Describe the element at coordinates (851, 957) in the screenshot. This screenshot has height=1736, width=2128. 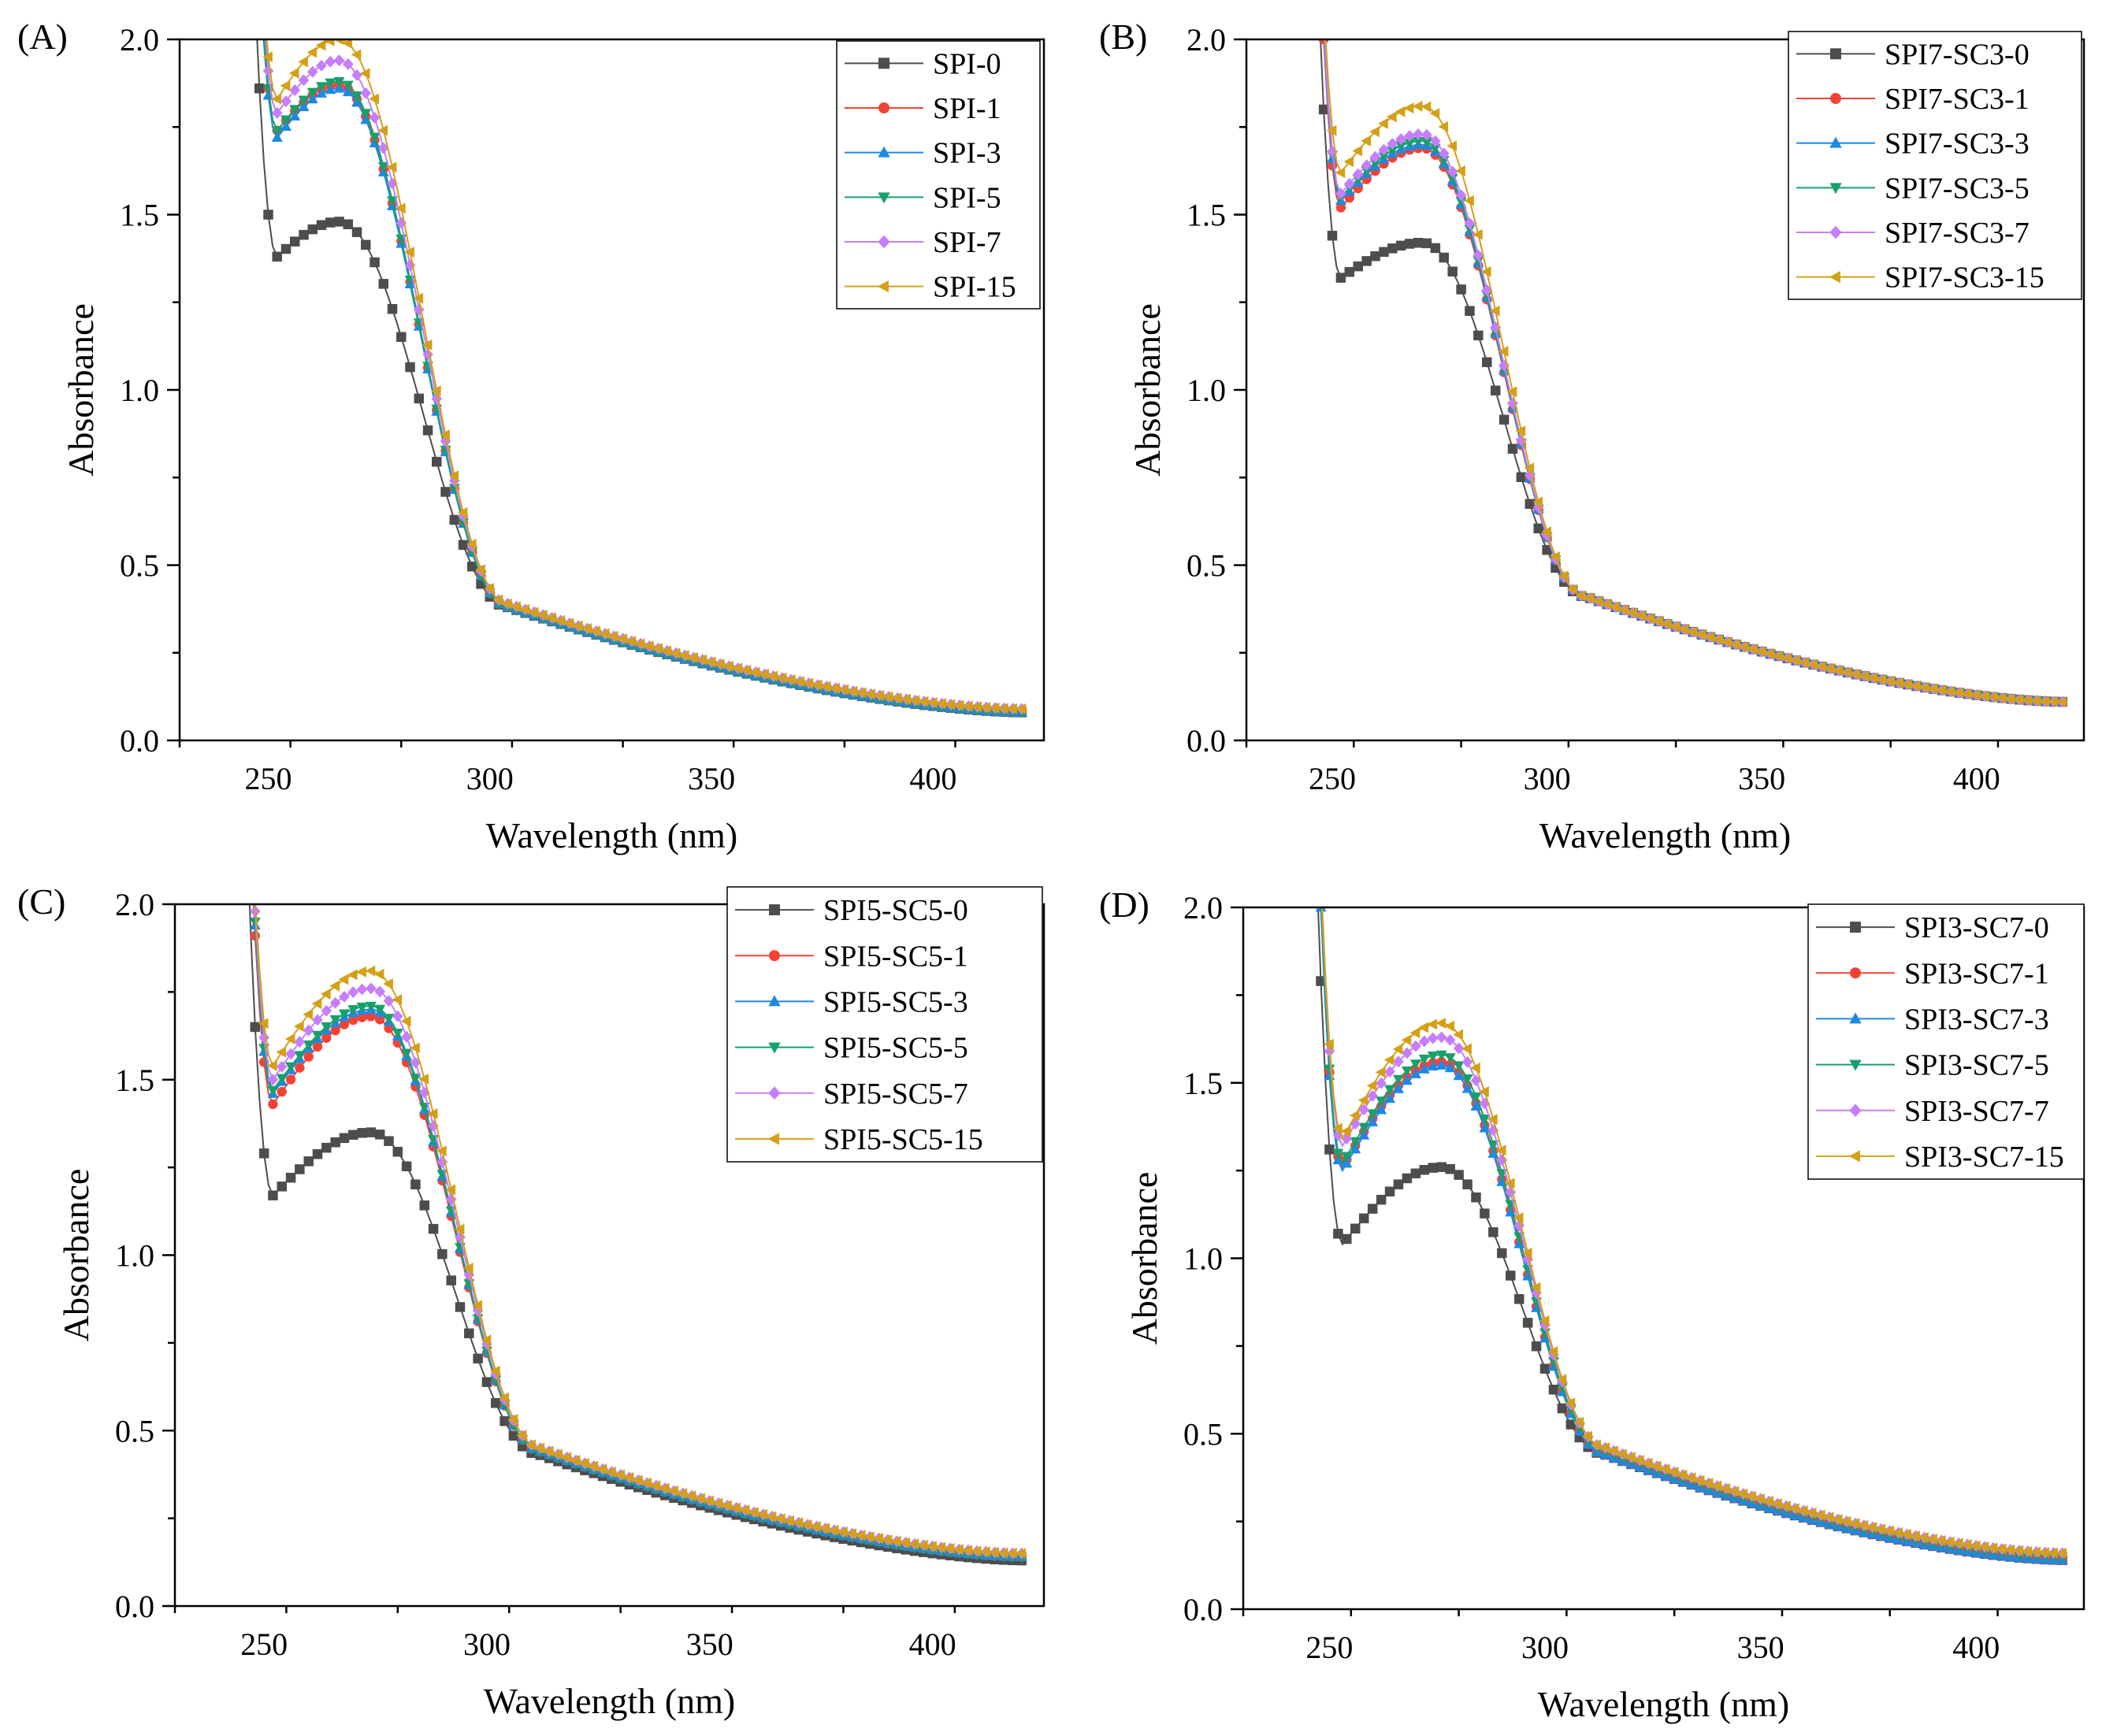
I see `legend-item-SPI5-SC5-1: SPI5-SC5-1` at that location.